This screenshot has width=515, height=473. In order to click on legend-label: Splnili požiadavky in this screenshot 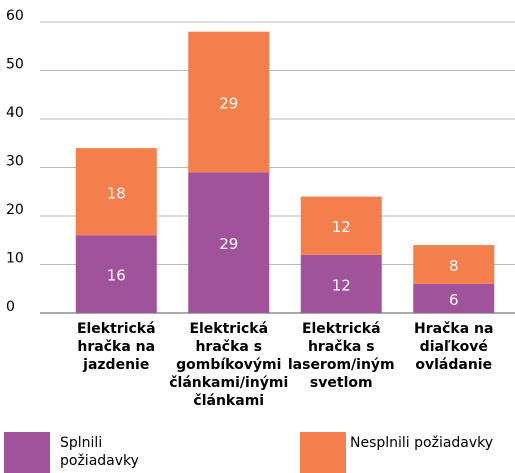, I will do `click(99, 452)`.